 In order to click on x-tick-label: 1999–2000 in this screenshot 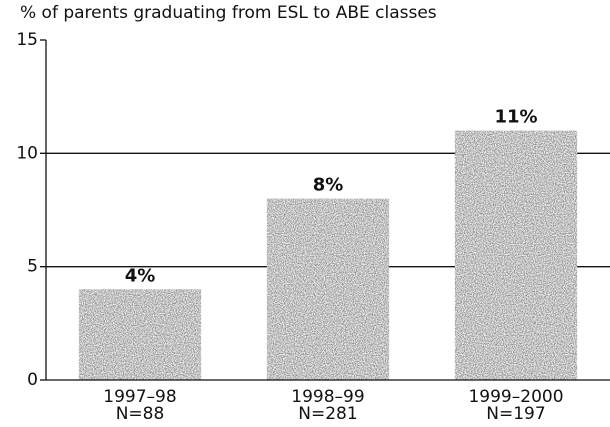, I will do `click(515, 397)`.